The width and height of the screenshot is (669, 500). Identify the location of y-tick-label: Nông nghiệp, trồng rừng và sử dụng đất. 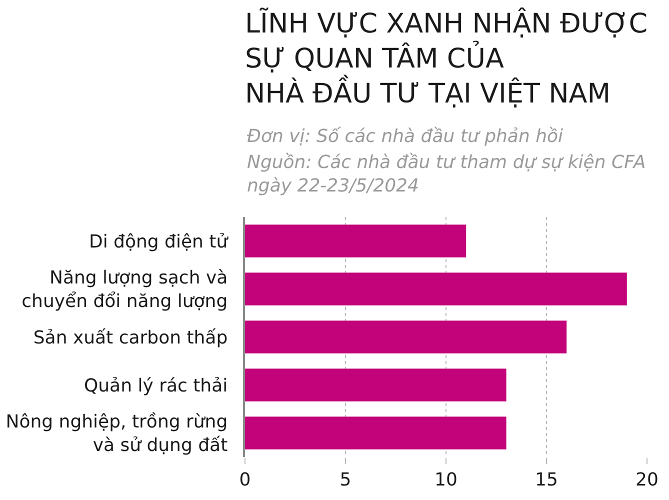
(117, 434).